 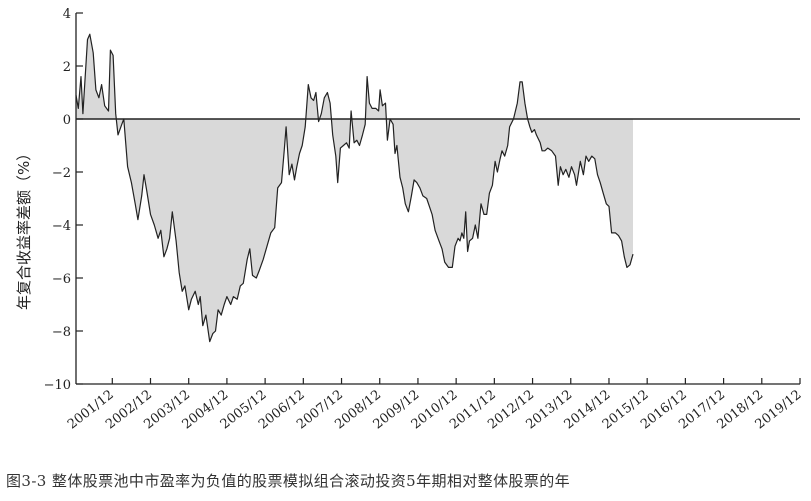 I want to click on y-tick-label: −2, so click(x=61, y=173).